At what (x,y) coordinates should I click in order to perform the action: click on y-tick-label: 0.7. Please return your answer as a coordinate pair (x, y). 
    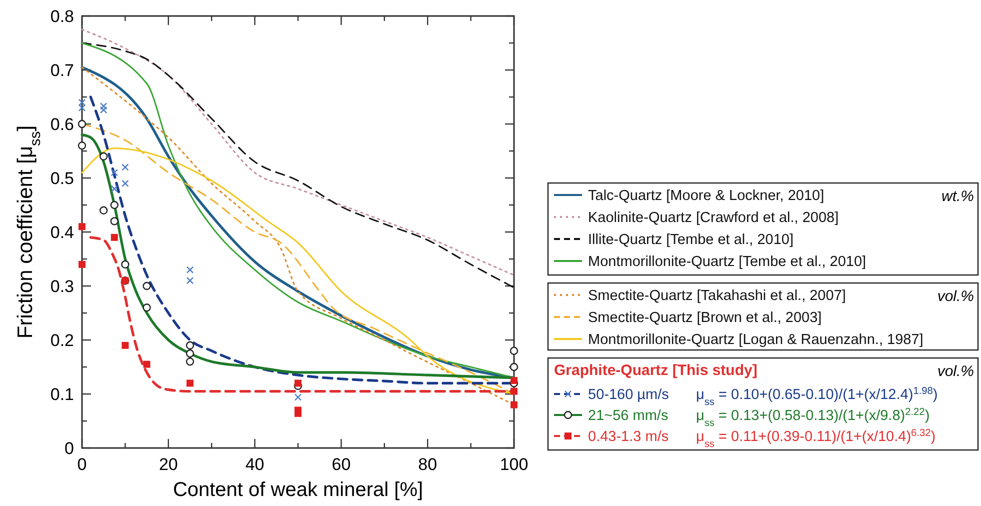
    Looking at the image, I should click on (62, 70).